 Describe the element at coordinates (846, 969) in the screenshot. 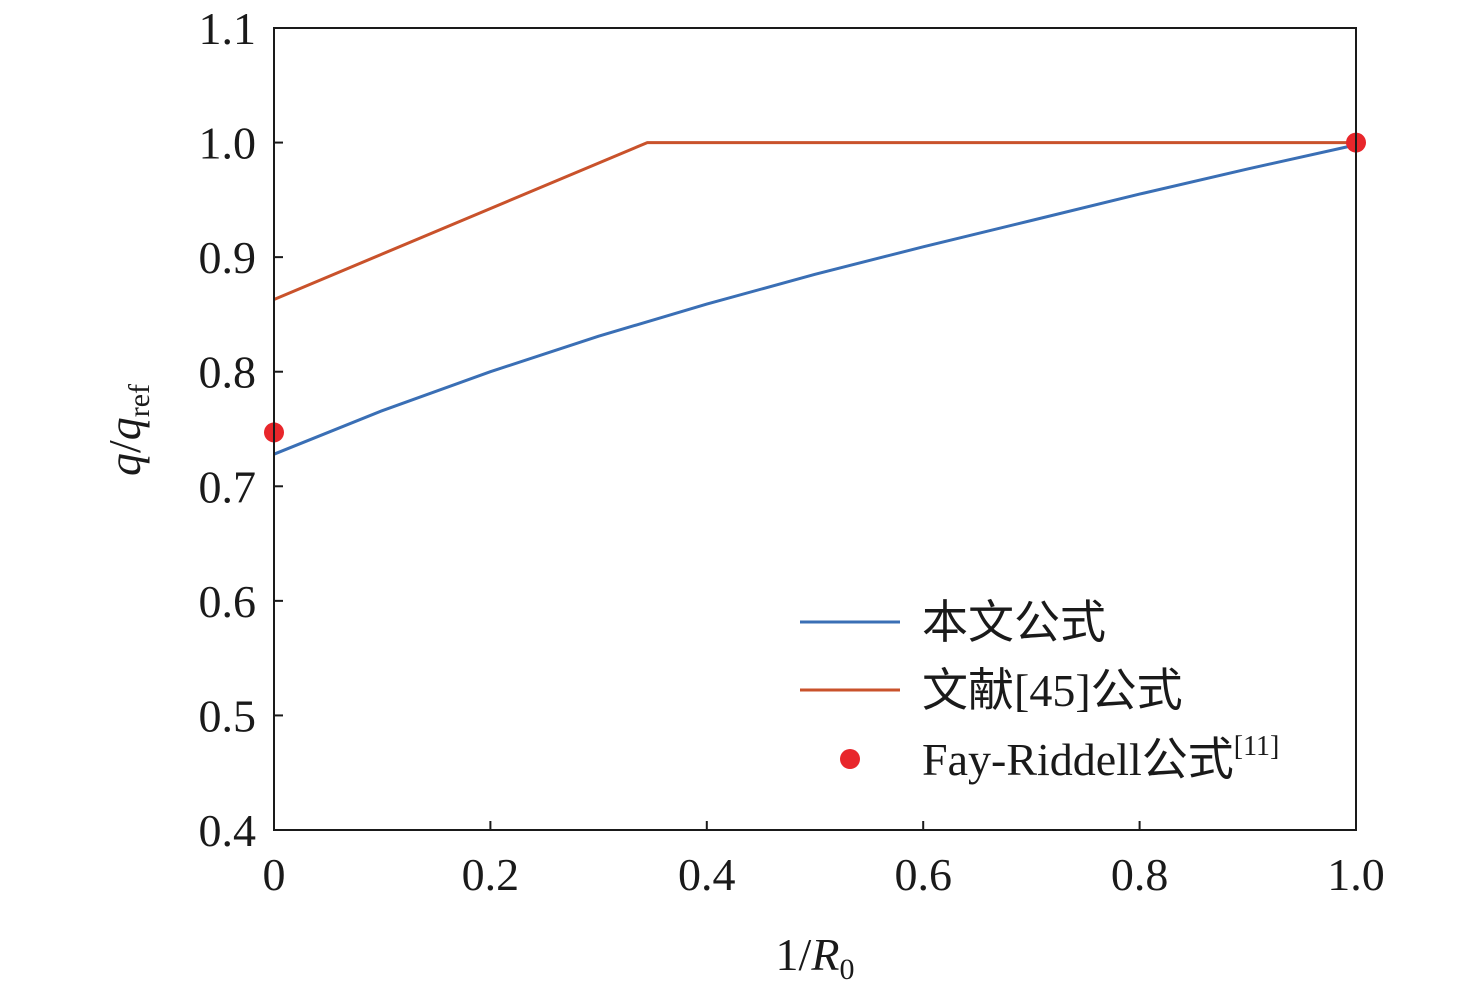

I see `x-axis-title-sub: 0` at that location.